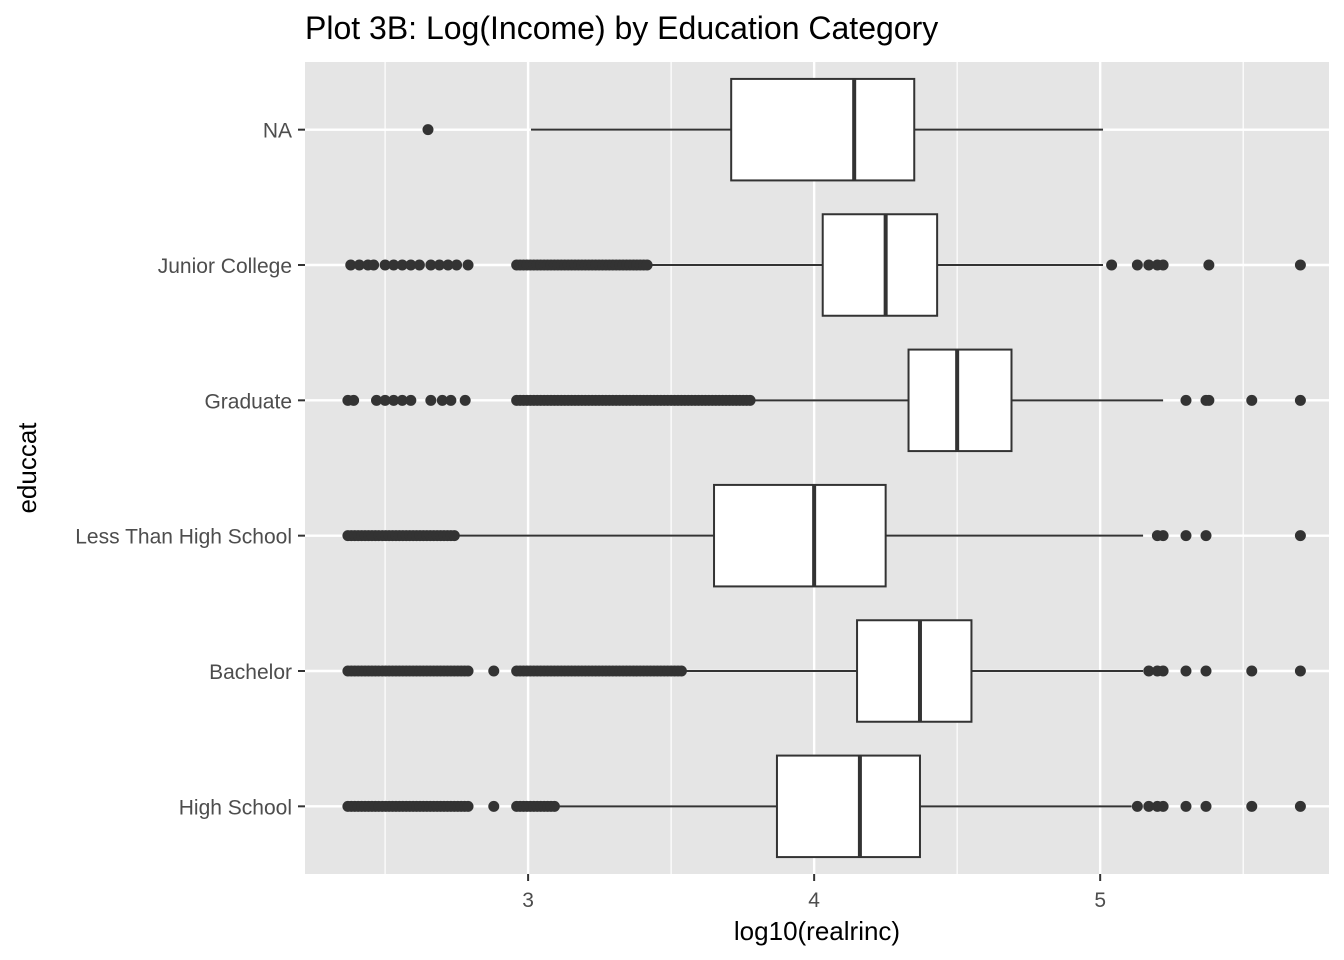 The height and width of the screenshot is (960, 1344). What do you see at coordinates (824, 400) in the screenshot?
I see `box-graduate` at bounding box center [824, 400].